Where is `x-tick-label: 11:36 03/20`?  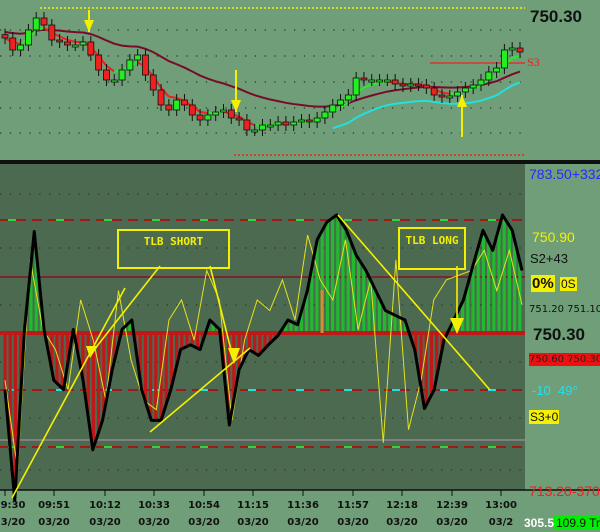
x-tick-label: 11:36 03/20 is located at coordinates (303, 514).